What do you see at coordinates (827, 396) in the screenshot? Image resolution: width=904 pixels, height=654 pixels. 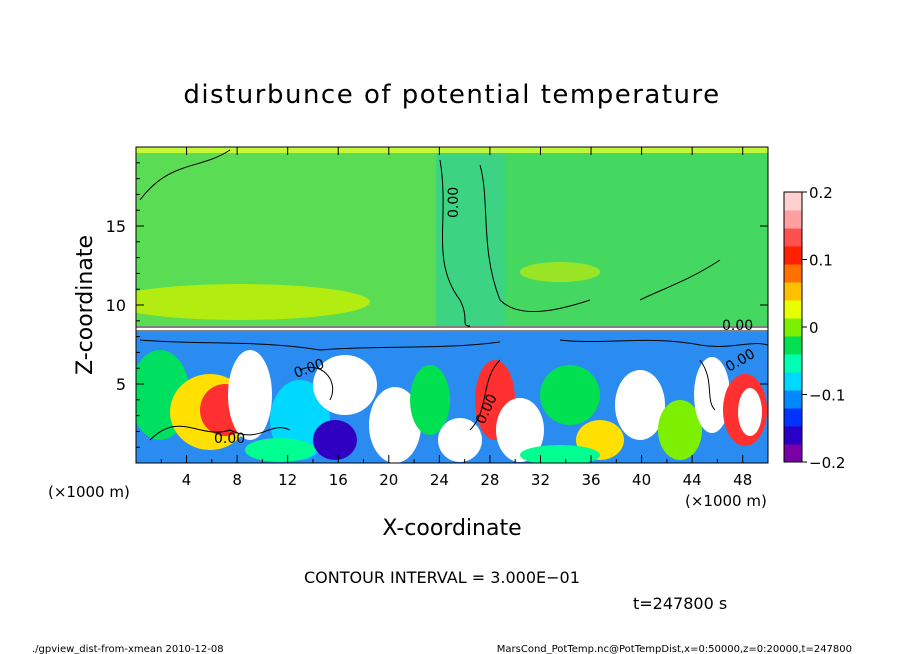 I see `colorbar-tick-label: −0.1` at bounding box center [827, 396].